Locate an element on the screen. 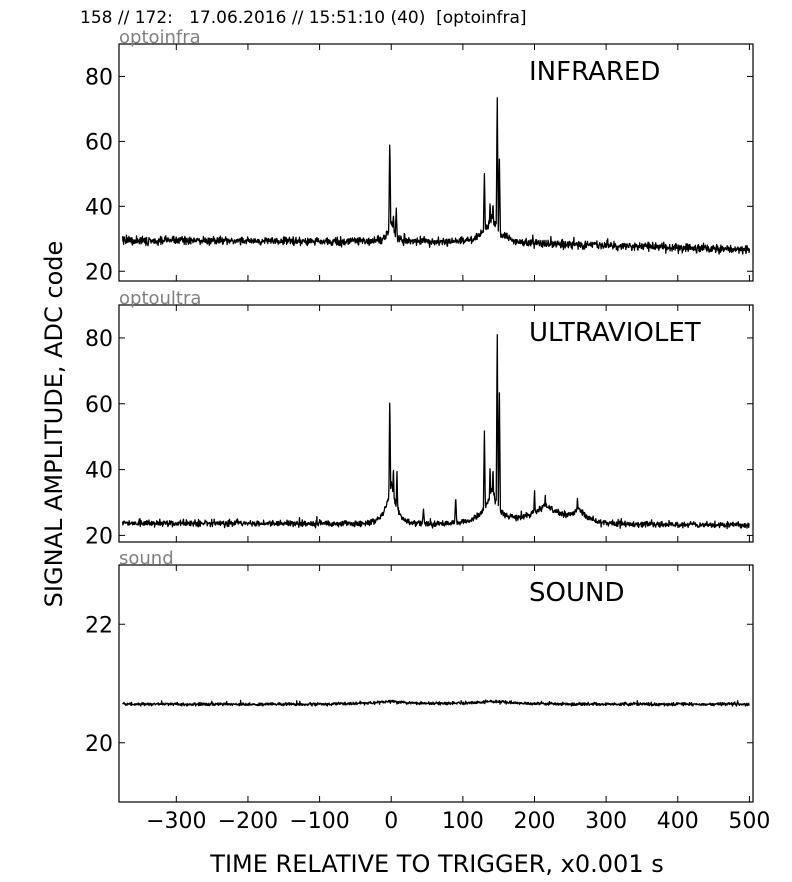  y-axis-label: SIGNAL AMPLITUDE, ADC code is located at coordinates (54, 424).